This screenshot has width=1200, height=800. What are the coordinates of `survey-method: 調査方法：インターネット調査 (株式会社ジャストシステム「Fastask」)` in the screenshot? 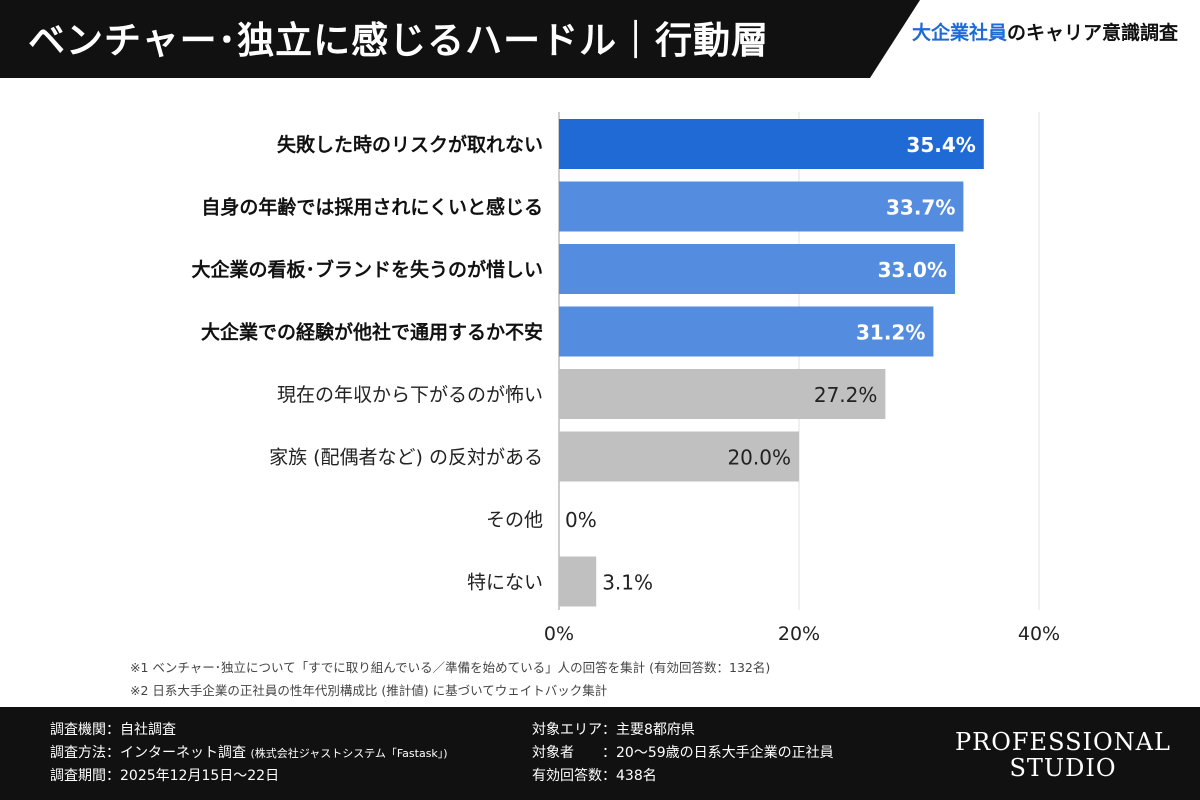 It's located at (249, 752).